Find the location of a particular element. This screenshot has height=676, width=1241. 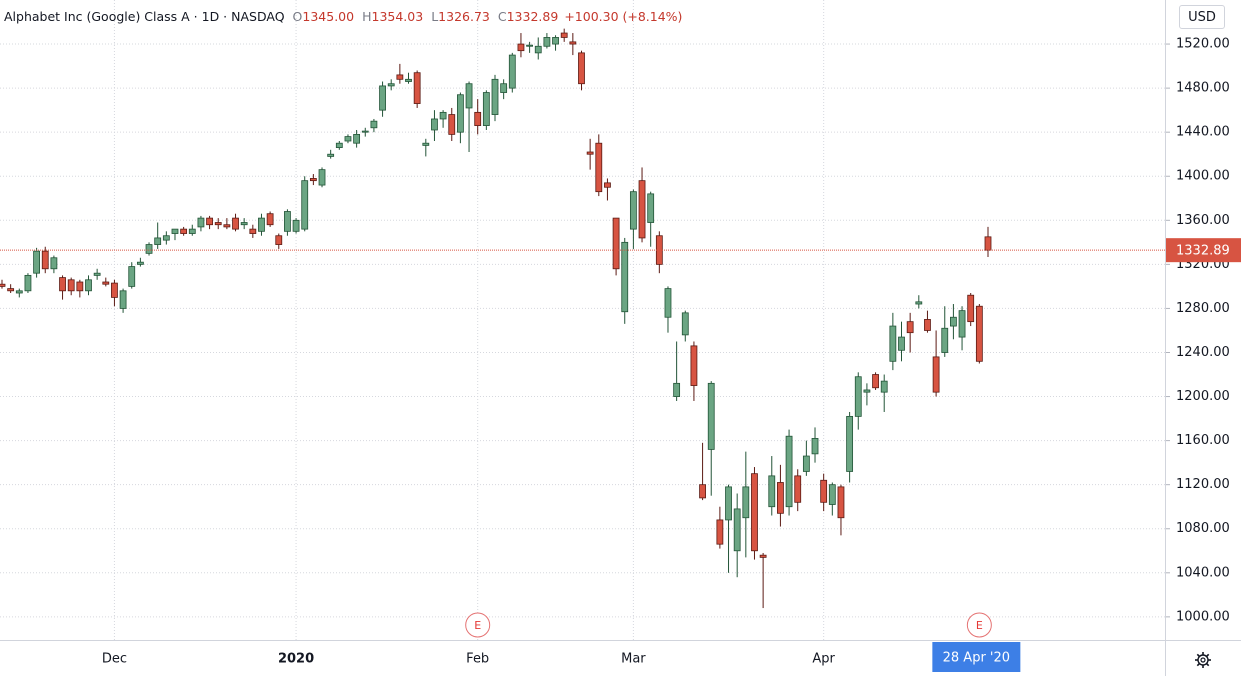

settings-icon is located at coordinates (1203, 660).